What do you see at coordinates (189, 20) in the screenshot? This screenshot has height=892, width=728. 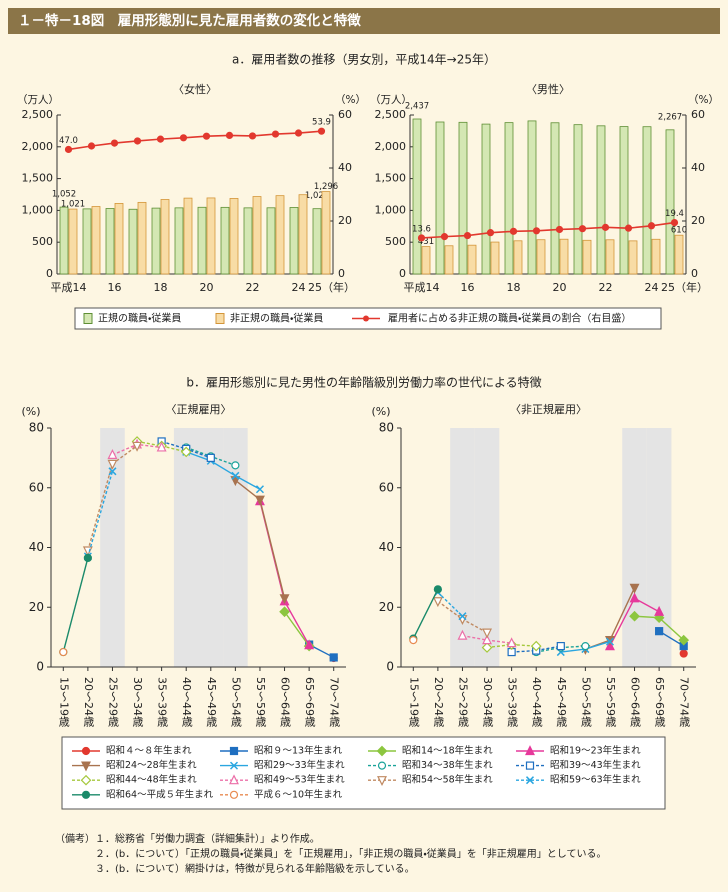 I see `header-title: １－特－18図 雇用形態別に見た雇用者数の変化と特徴` at bounding box center [189, 20].